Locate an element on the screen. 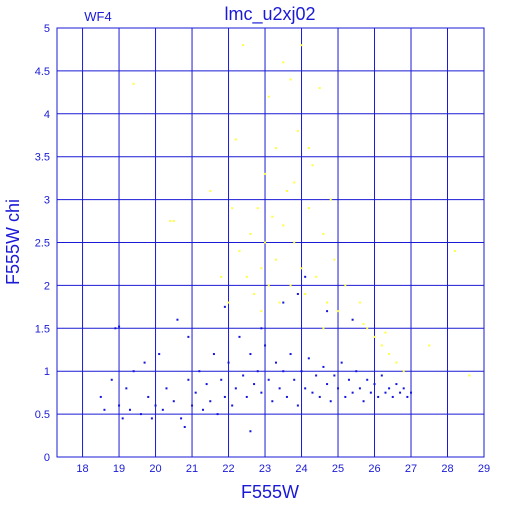  y-axis-label: F555W chi is located at coordinates (13, 242).